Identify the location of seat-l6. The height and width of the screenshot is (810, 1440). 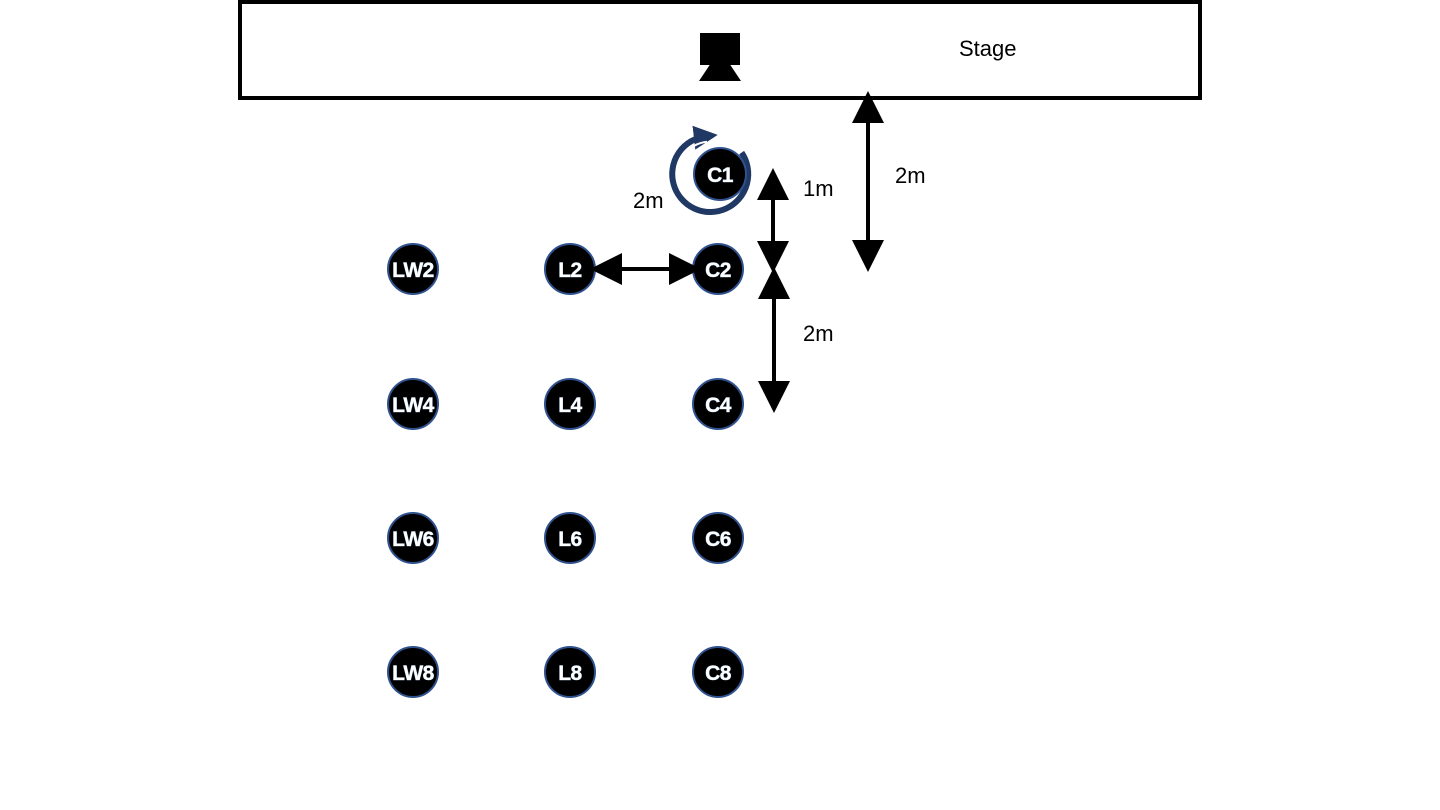
(570, 538).